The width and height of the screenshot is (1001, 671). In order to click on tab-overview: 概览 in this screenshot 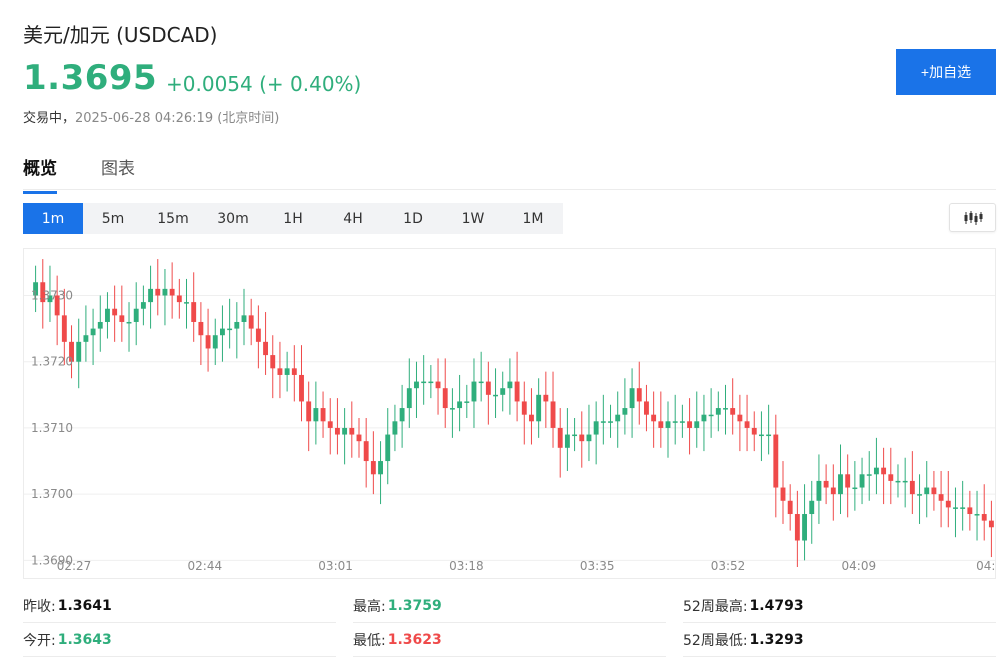, I will do `click(40, 174)`.